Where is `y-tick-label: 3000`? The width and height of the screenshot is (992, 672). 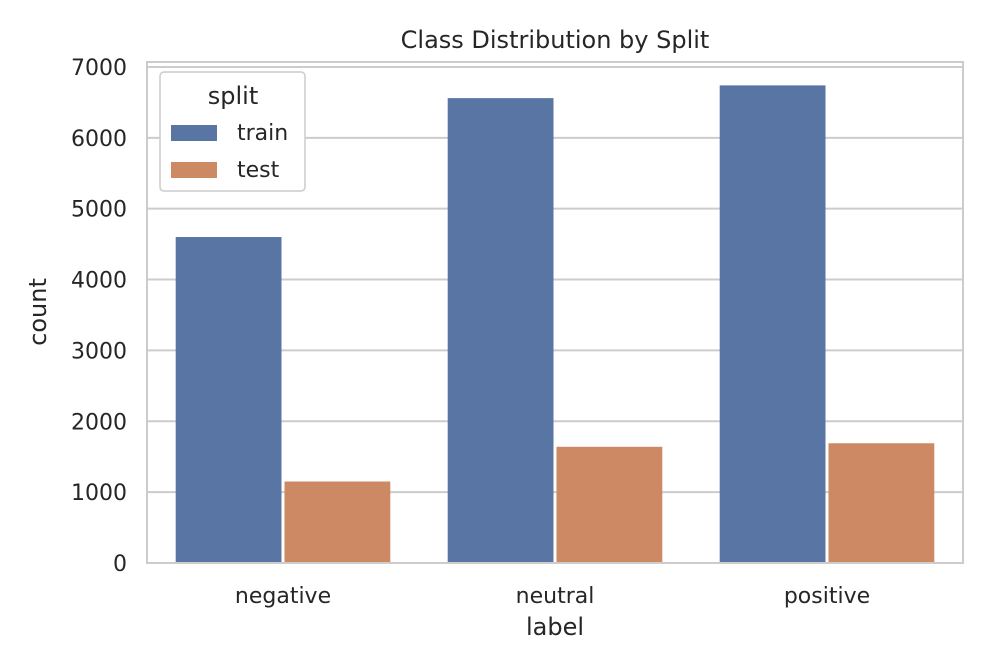
y-tick-label: 3000 is located at coordinates (99, 351).